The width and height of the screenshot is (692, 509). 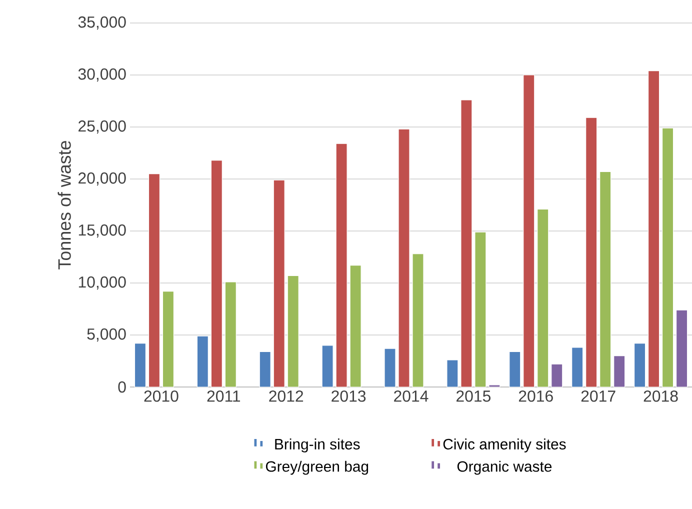 What do you see at coordinates (661, 396) in the screenshot?
I see `x-tick-label: 2018` at bounding box center [661, 396].